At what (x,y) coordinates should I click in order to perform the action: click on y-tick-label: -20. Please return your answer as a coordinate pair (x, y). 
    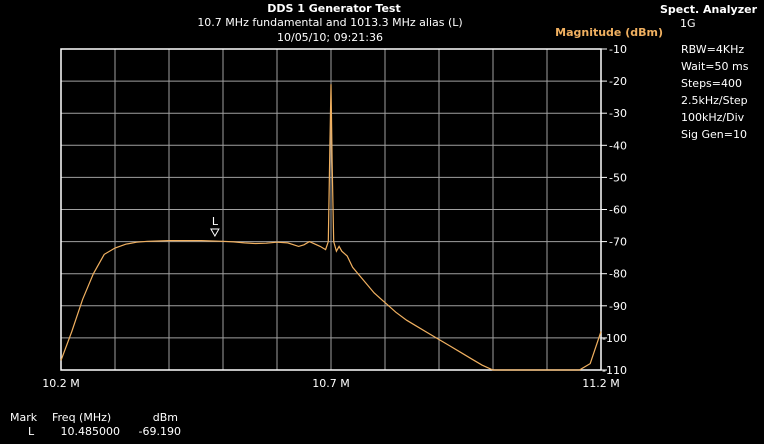
    Looking at the image, I should click on (618, 81).